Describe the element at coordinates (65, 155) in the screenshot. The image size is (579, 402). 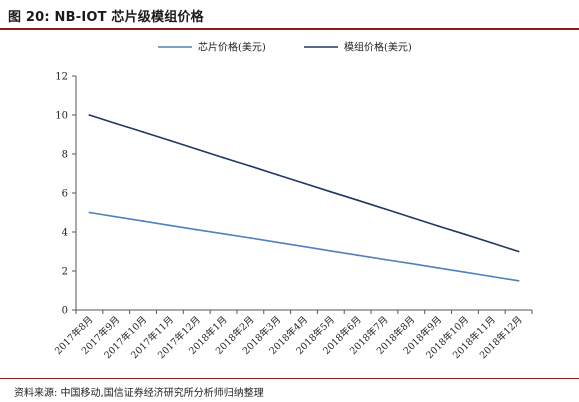
I see `y-tick-label: 8` at that location.